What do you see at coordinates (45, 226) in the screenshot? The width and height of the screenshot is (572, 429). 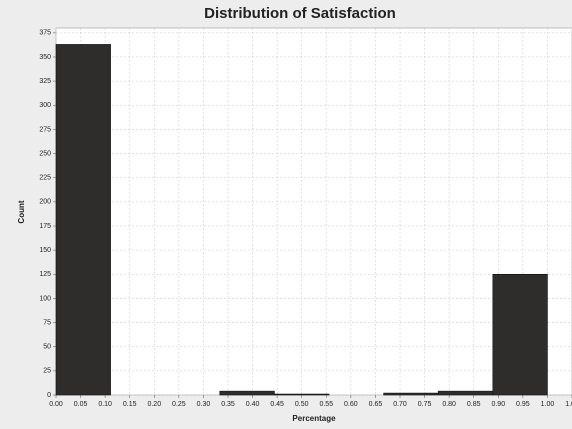 I see `y-tick-label: 175` at bounding box center [45, 226].